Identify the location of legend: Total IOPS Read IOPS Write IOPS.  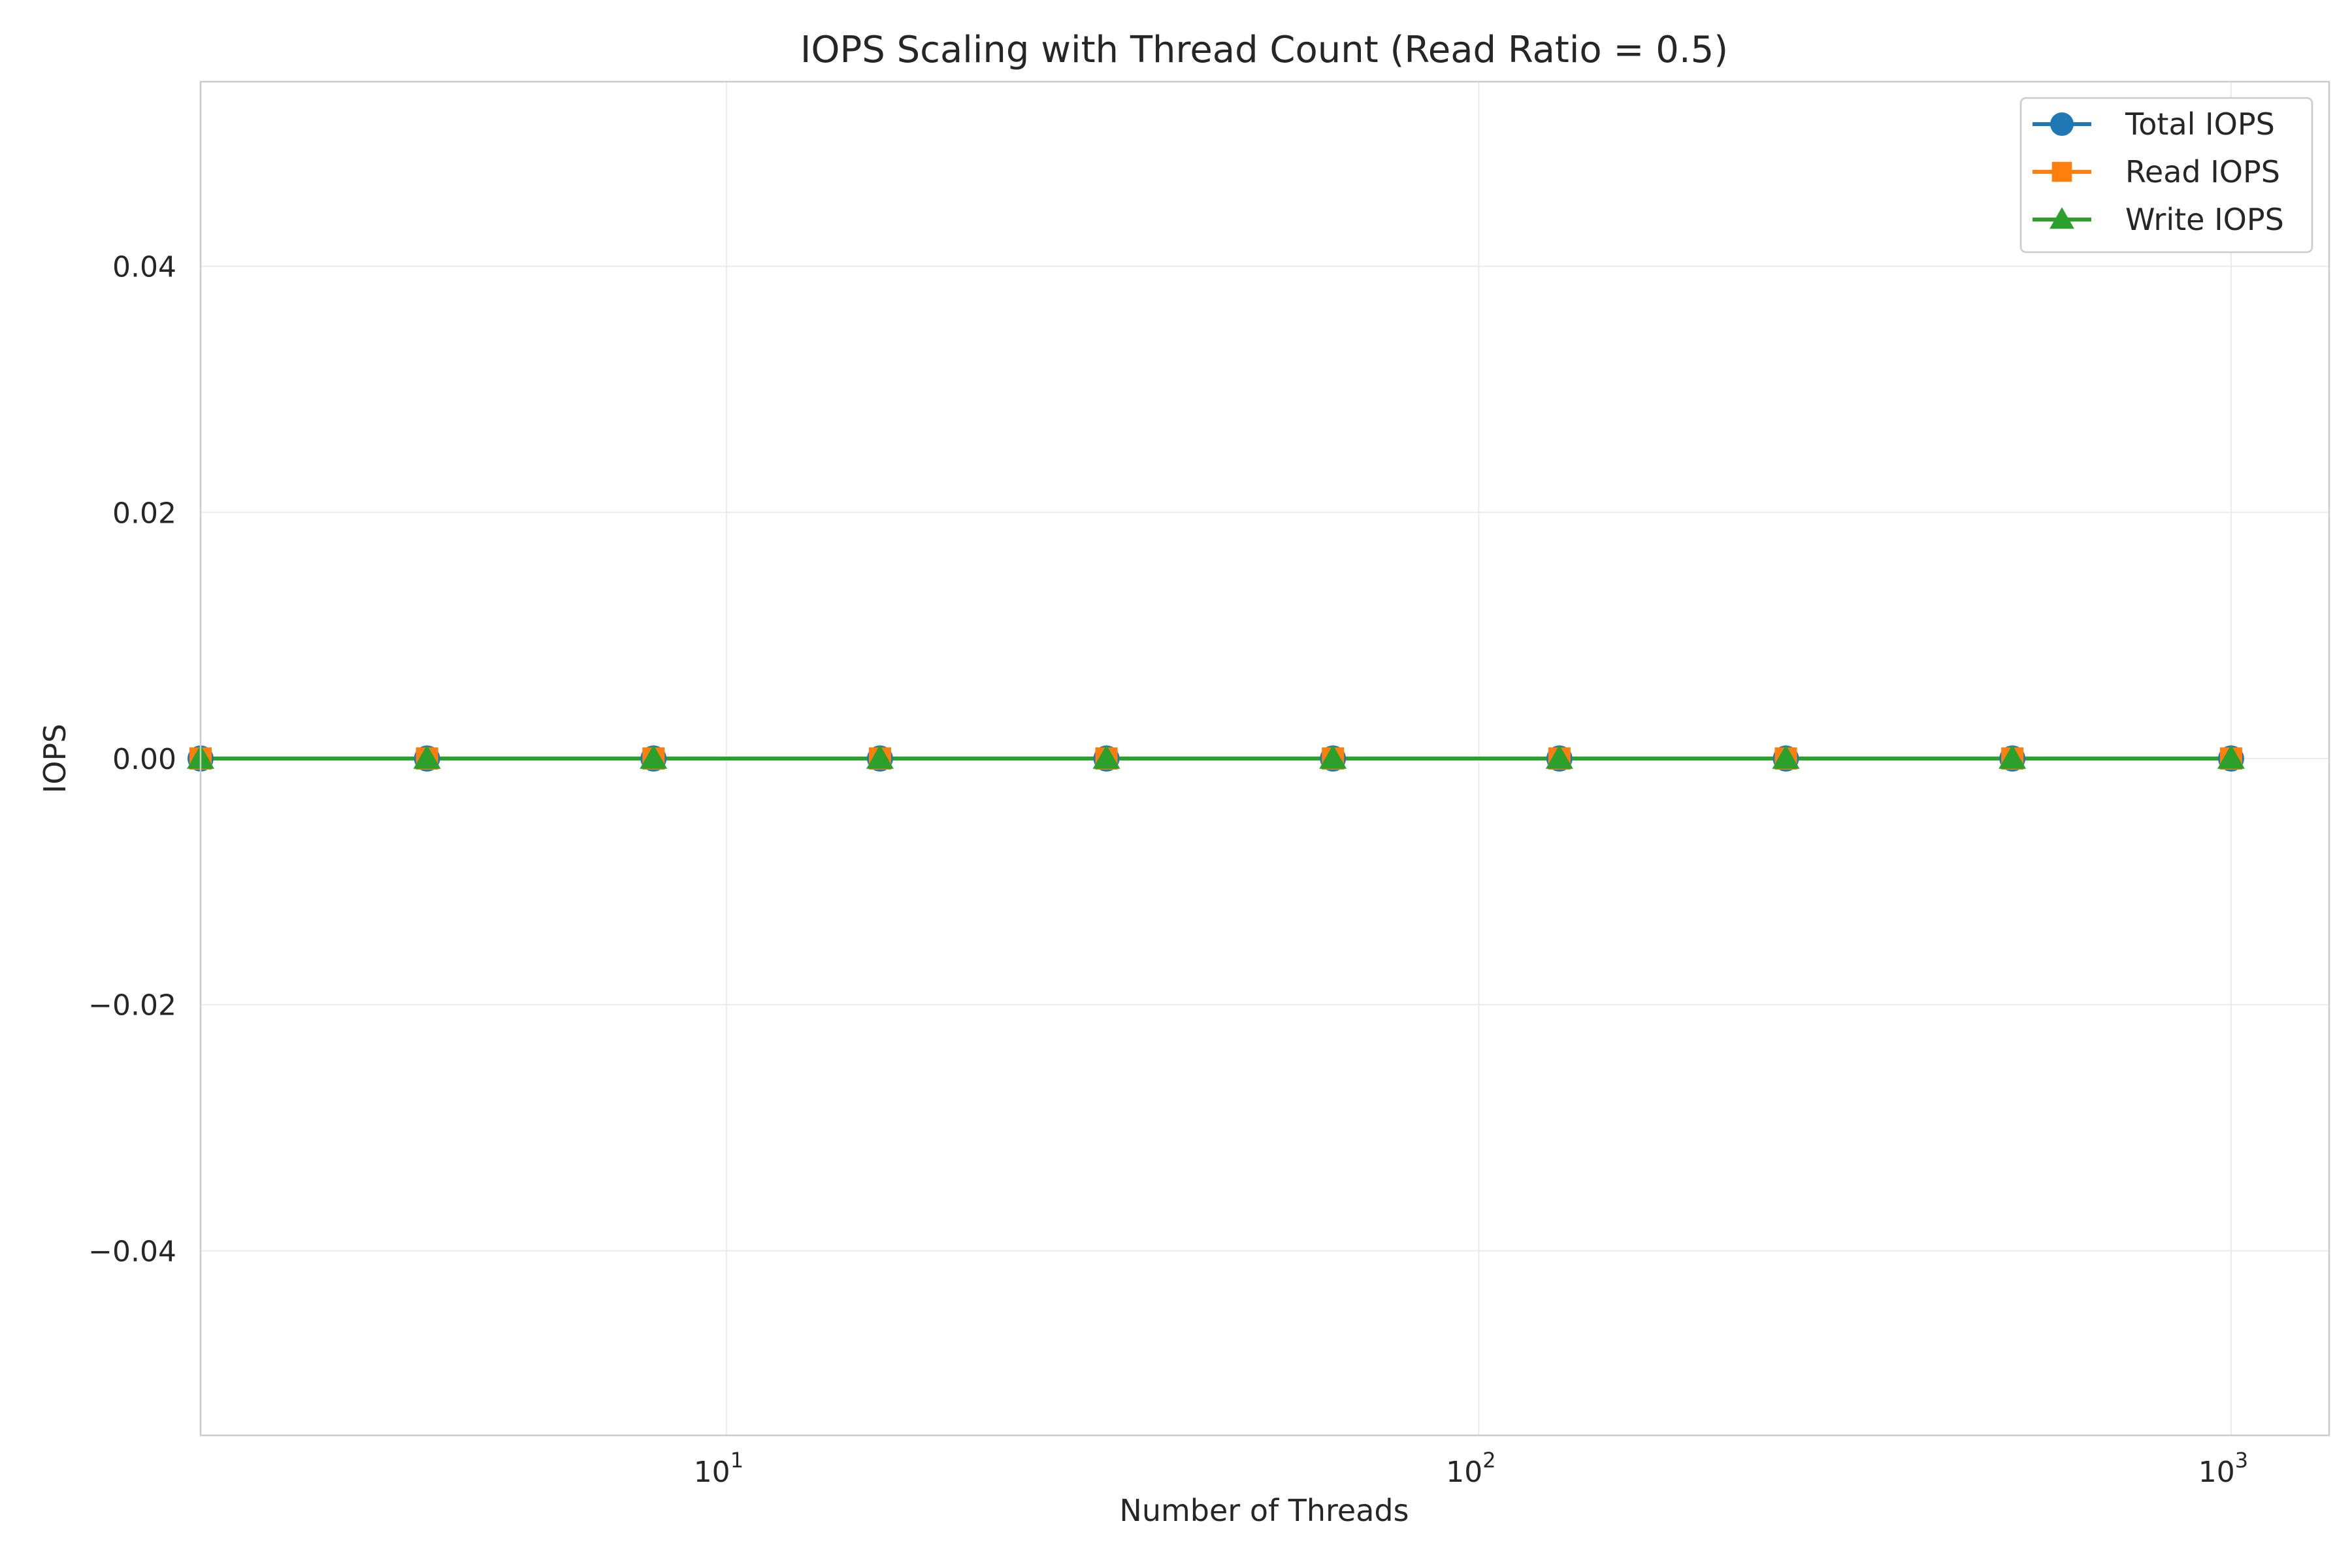
(2166, 175).